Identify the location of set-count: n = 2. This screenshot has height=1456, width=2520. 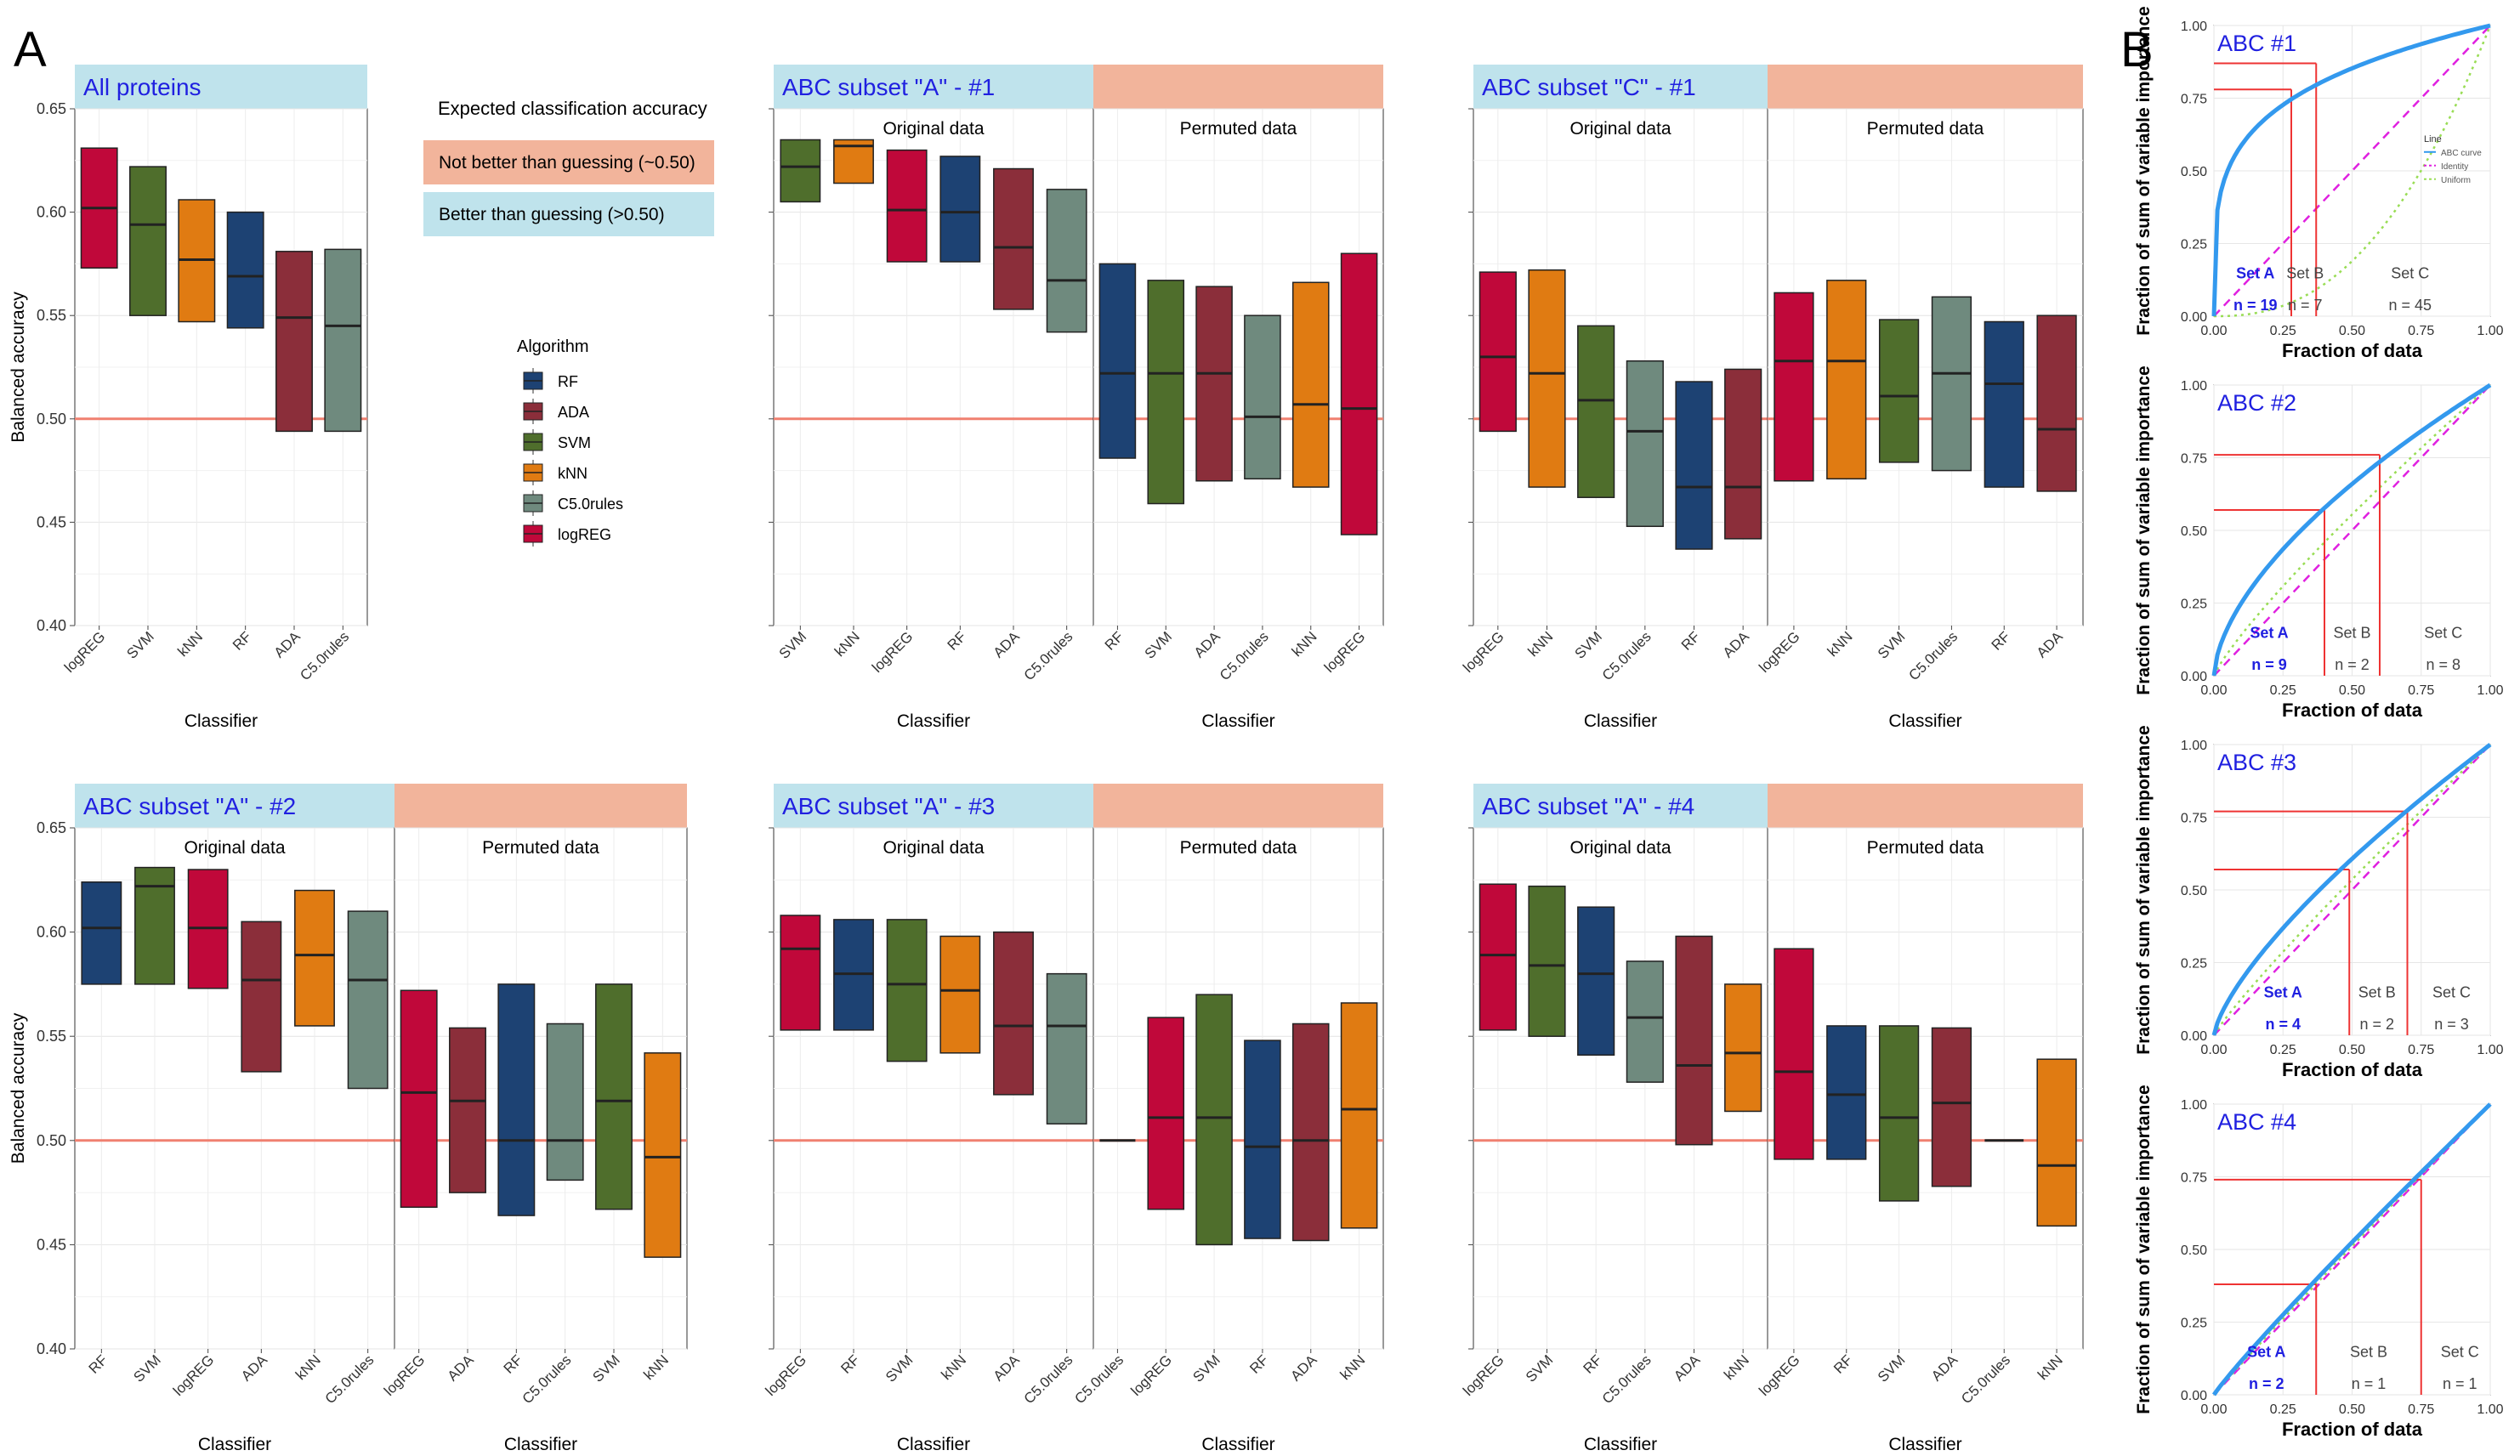
(2266, 1383).